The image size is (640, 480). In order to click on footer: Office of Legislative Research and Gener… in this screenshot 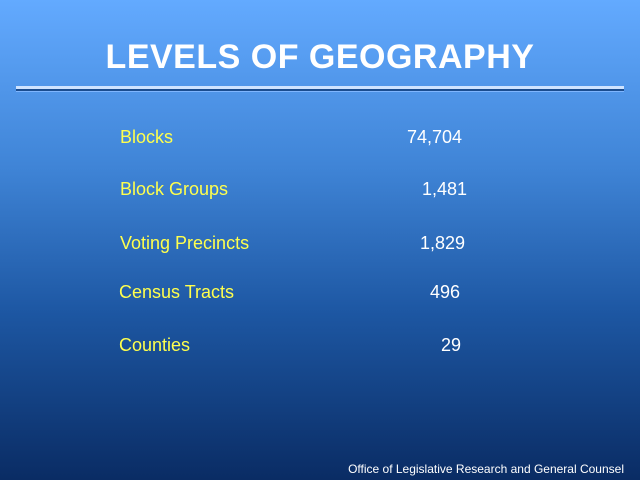, I will do `click(486, 469)`.